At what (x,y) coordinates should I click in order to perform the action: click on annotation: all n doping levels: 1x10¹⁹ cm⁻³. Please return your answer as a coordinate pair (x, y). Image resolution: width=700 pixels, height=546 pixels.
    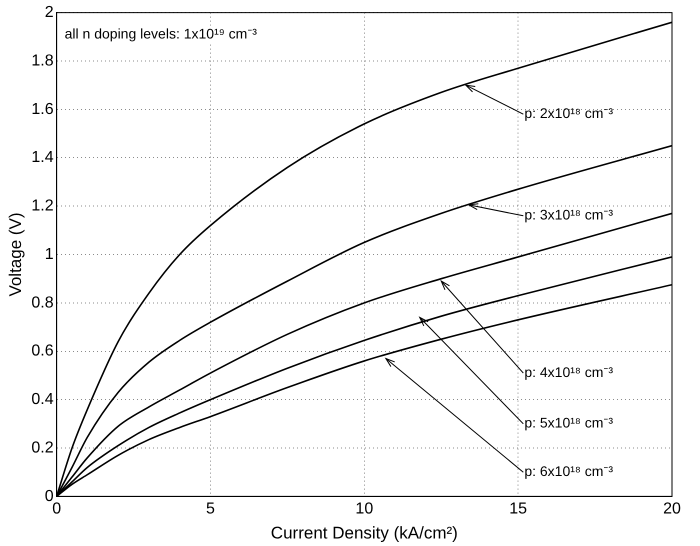
    Looking at the image, I should click on (161, 33).